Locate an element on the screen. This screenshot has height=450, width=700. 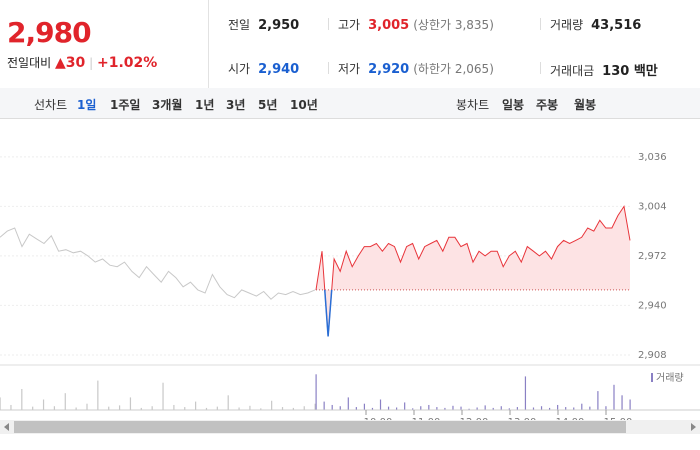
stat-label: 저가 is located at coordinates (349, 69).